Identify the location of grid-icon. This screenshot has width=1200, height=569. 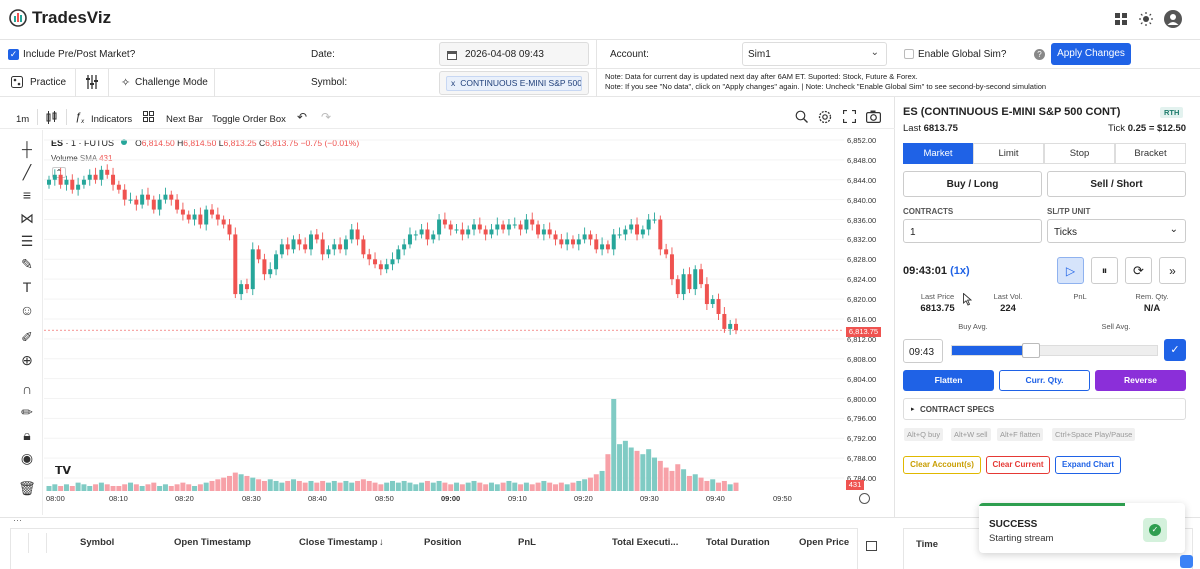
(1121, 19).